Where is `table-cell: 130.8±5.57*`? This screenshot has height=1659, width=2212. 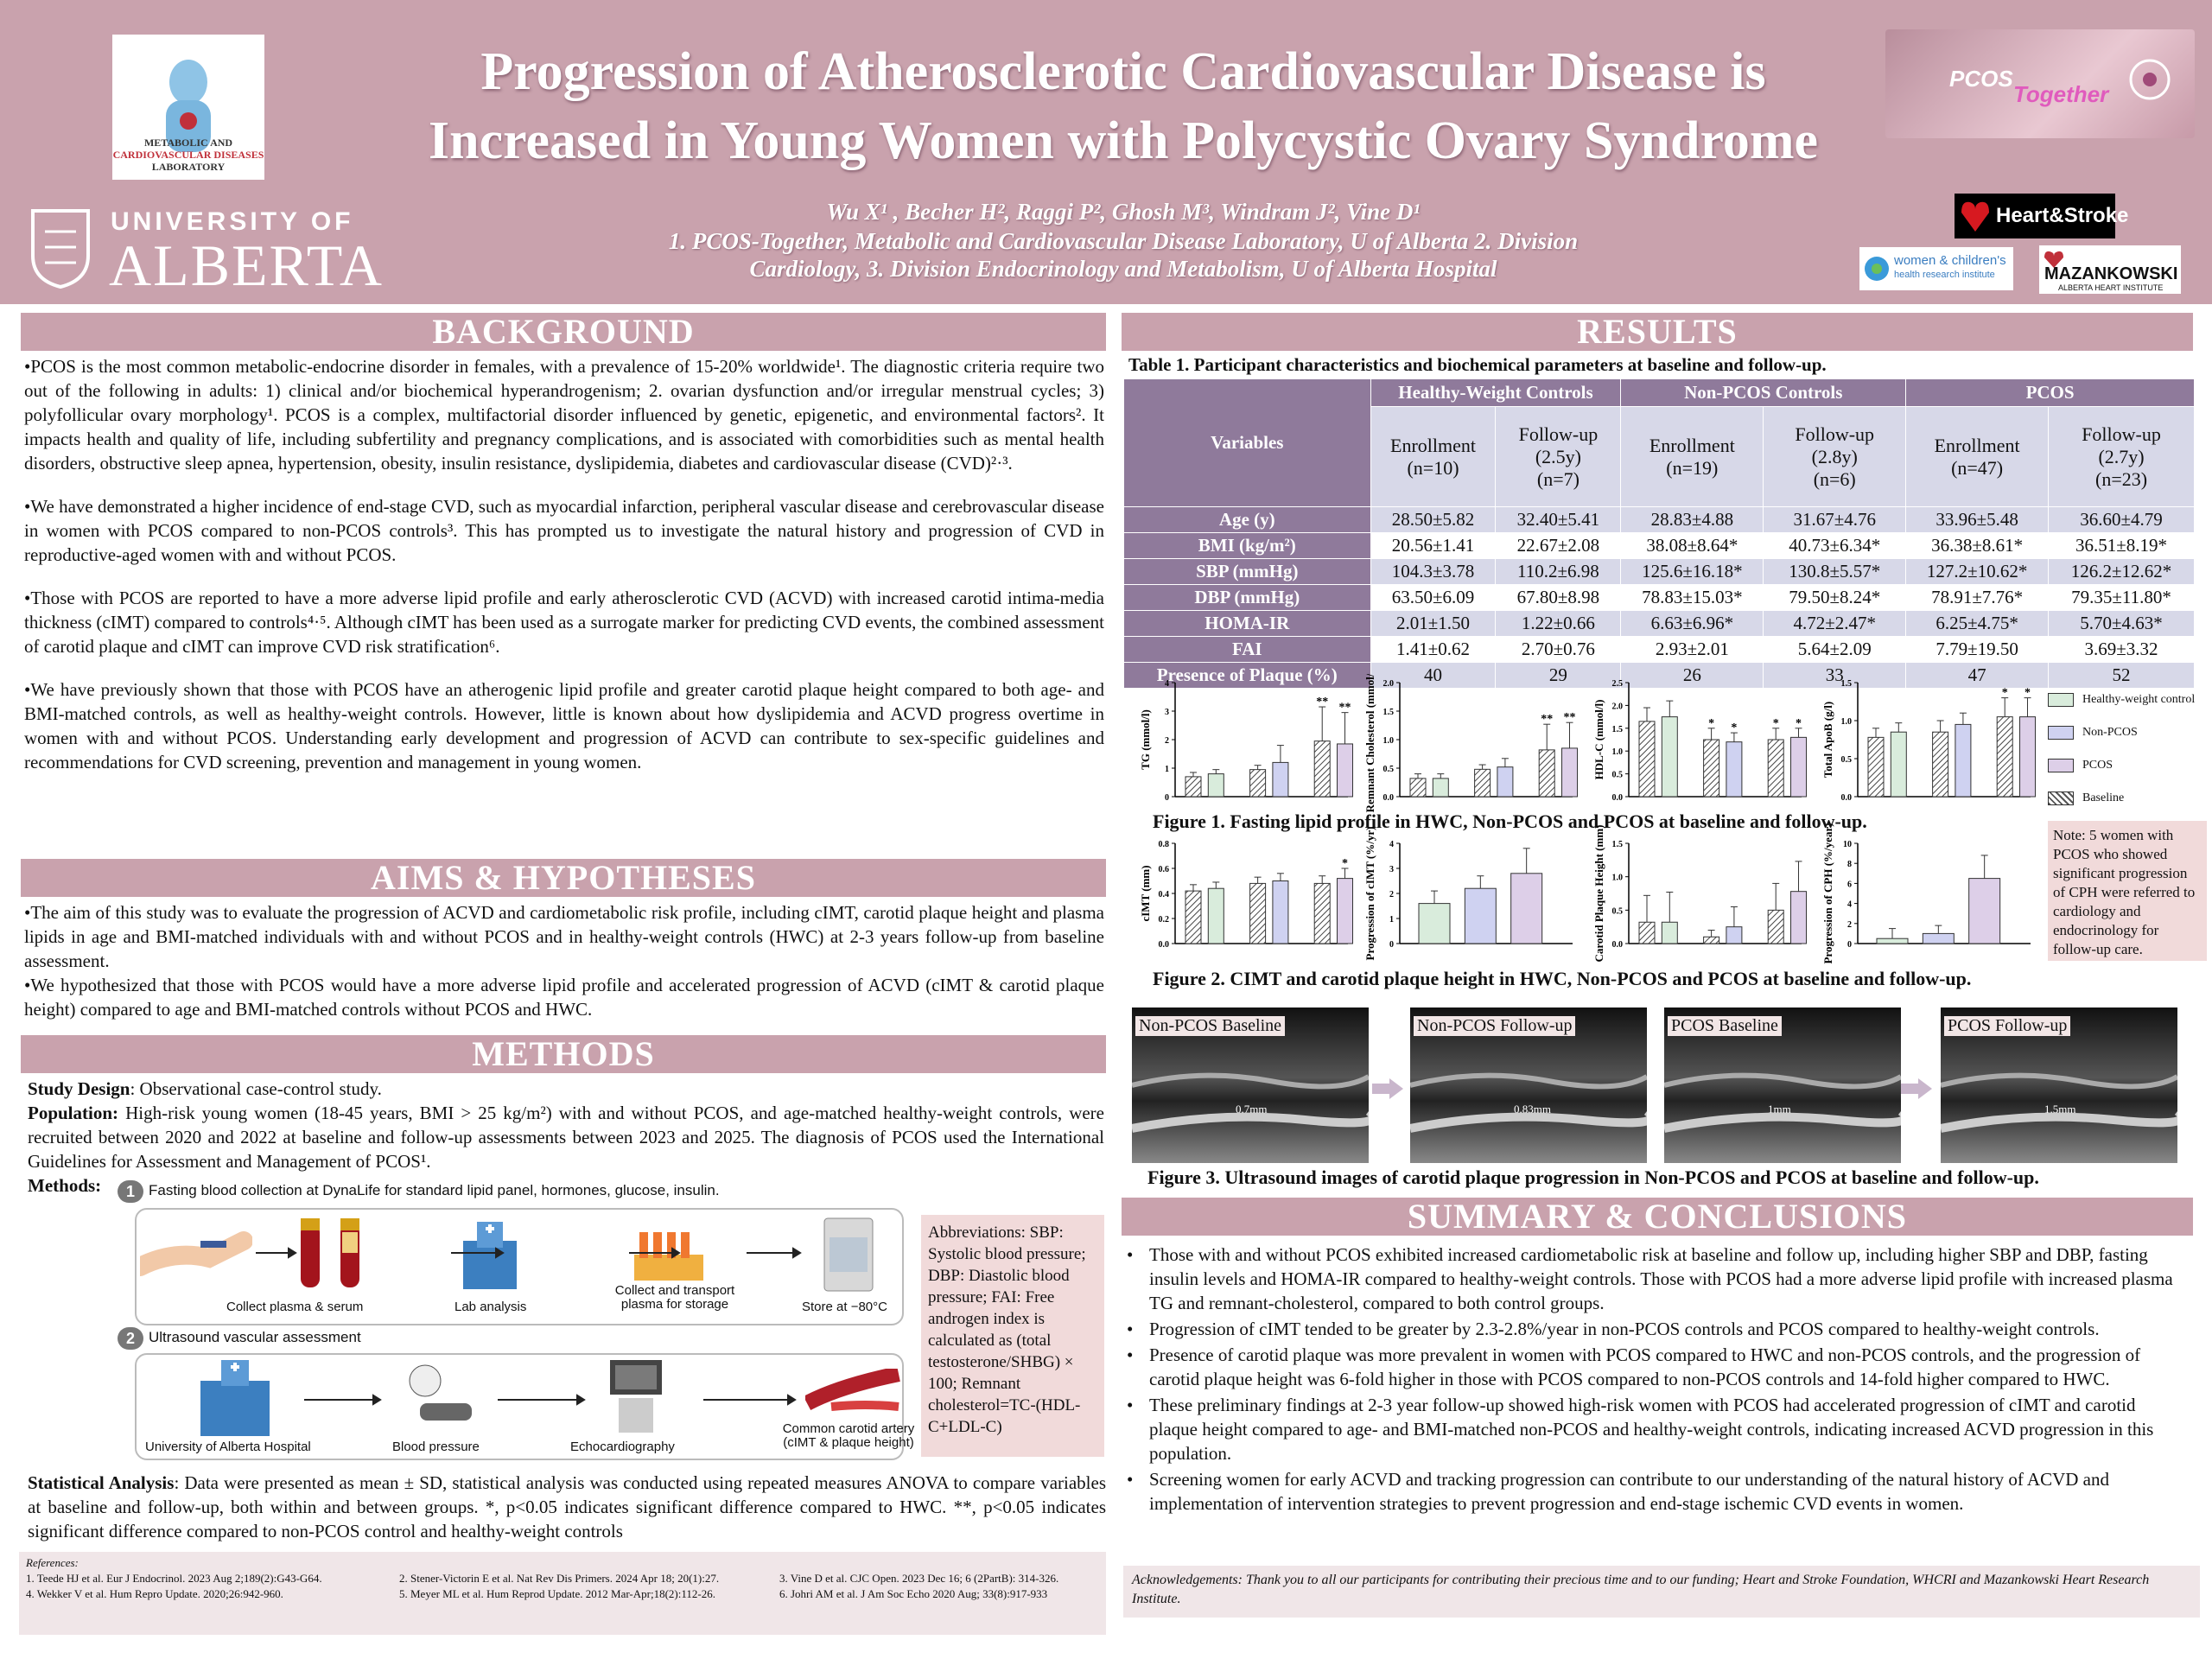 table-cell: 130.8±5.57* is located at coordinates (1835, 571).